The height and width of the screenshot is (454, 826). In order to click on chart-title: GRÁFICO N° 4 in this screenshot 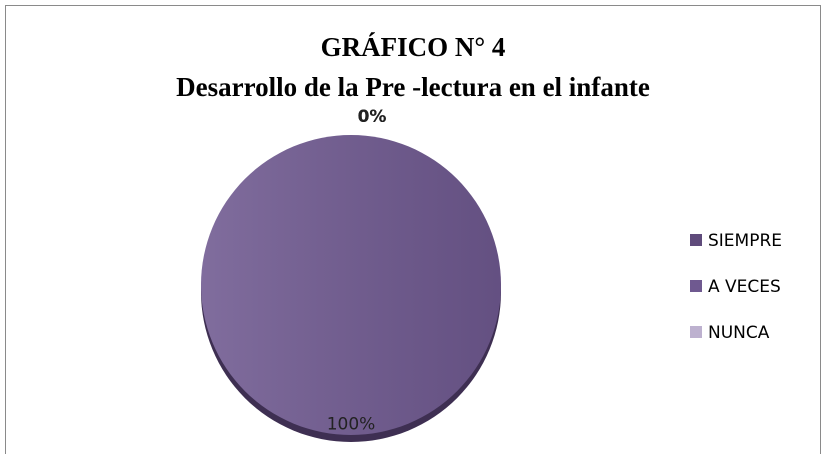, I will do `click(413, 47)`.